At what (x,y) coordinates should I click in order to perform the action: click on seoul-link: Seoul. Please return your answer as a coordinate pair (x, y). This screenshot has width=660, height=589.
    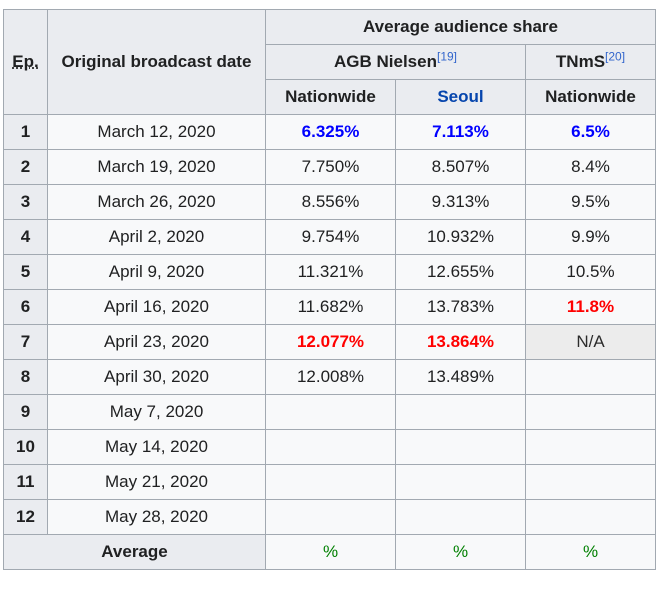
    Looking at the image, I should click on (460, 96).